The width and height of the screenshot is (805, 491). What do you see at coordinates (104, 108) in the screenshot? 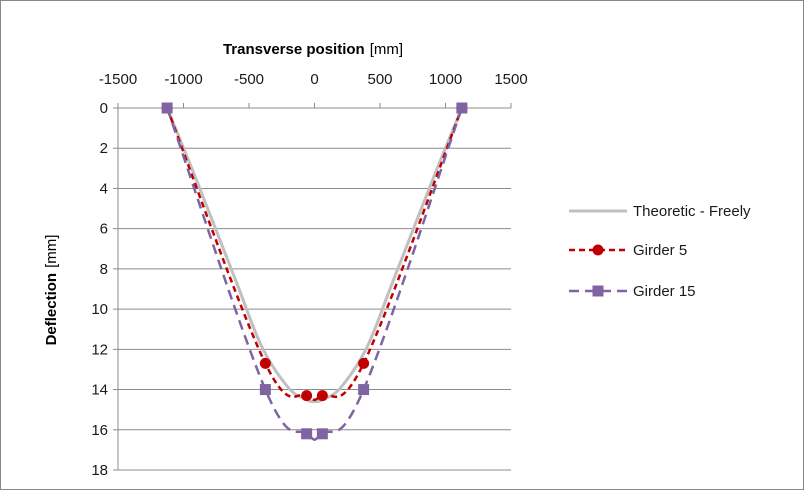
I see `y-tick-label: 0` at bounding box center [104, 108].